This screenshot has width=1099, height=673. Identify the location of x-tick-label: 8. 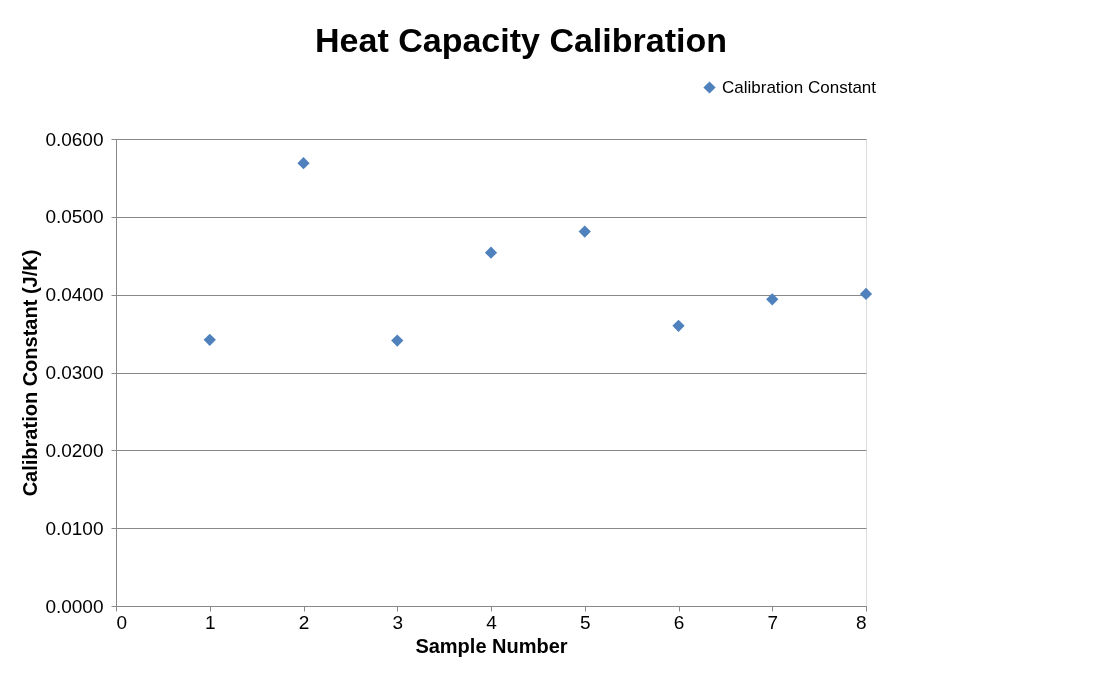
(861, 622).